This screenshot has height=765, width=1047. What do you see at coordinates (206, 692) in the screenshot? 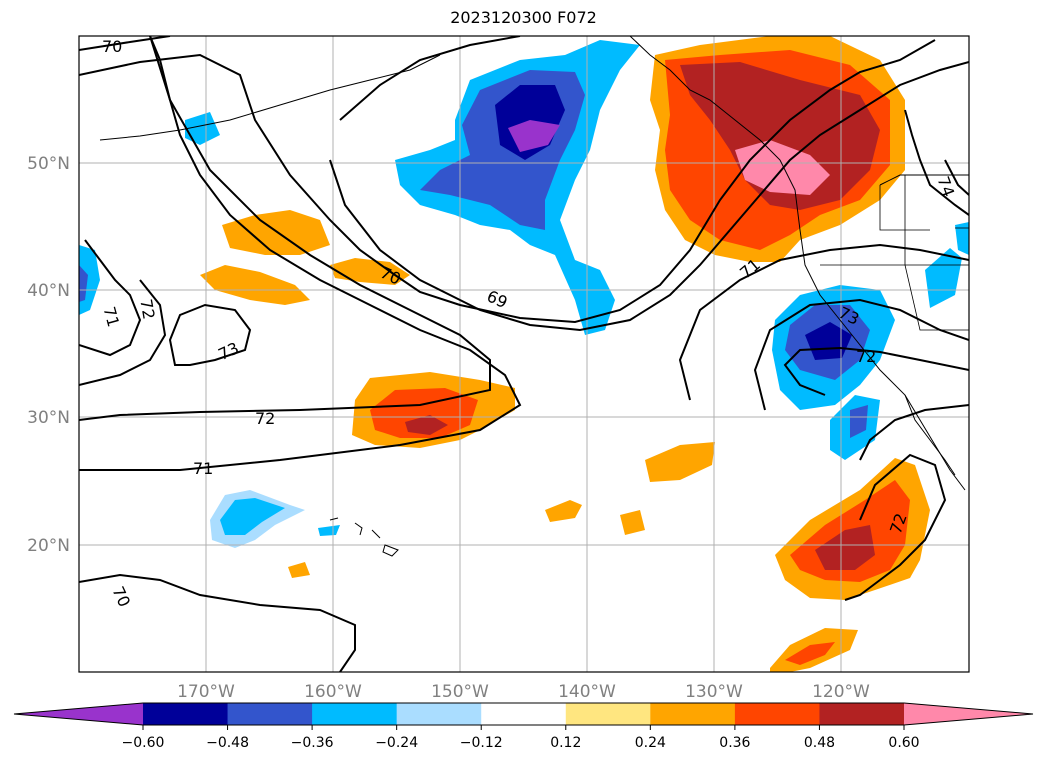
I see `lon-label: 170°W` at bounding box center [206, 692].